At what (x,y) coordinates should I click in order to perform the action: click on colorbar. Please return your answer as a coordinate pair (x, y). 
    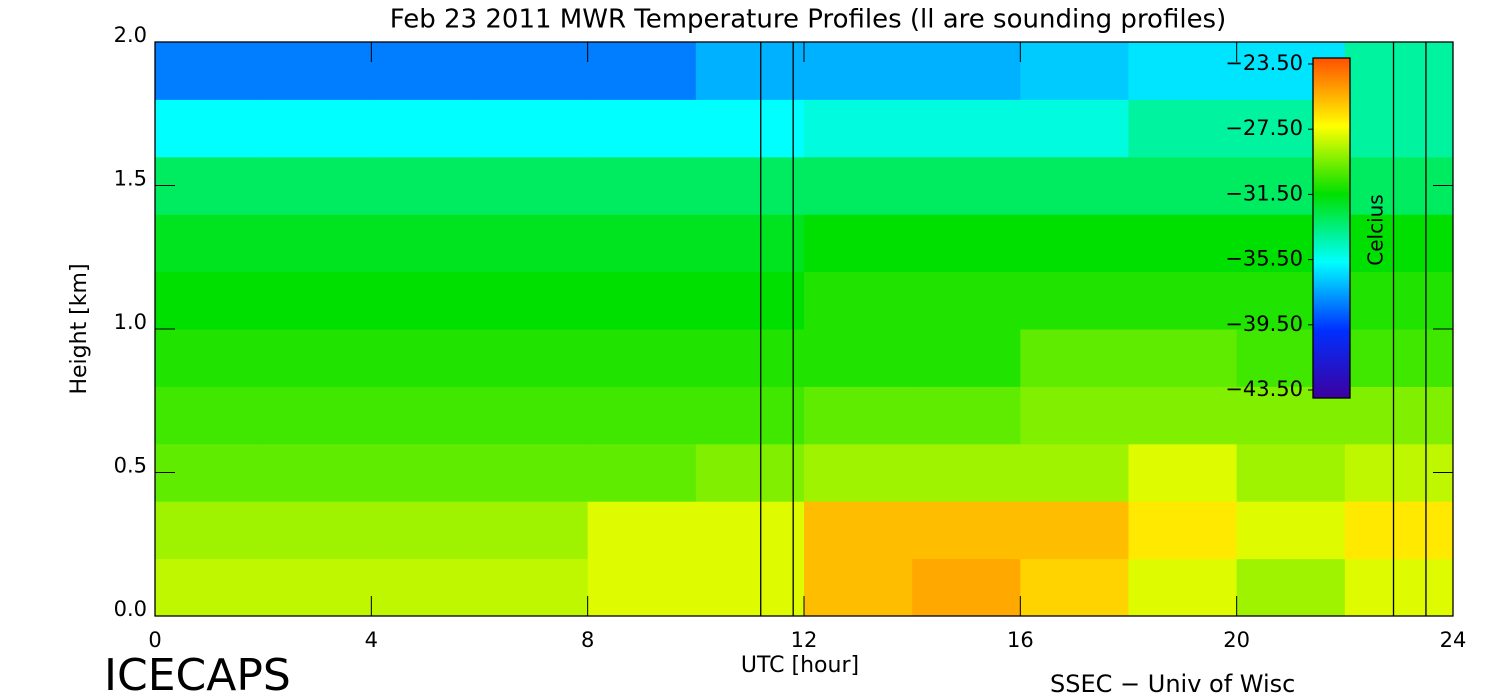
    Looking at the image, I should click on (1331, 228).